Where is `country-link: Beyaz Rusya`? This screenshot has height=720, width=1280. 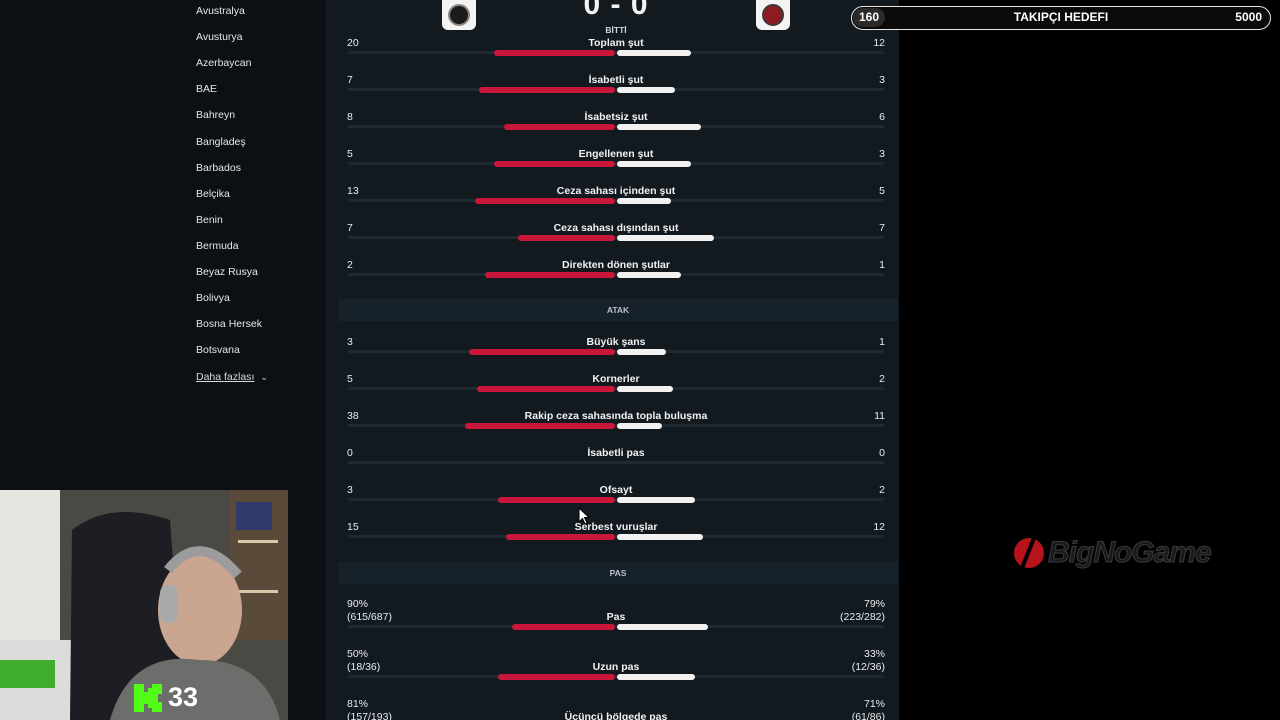
country-link: Beyaz Rusya is located at coordinates (227, 272).